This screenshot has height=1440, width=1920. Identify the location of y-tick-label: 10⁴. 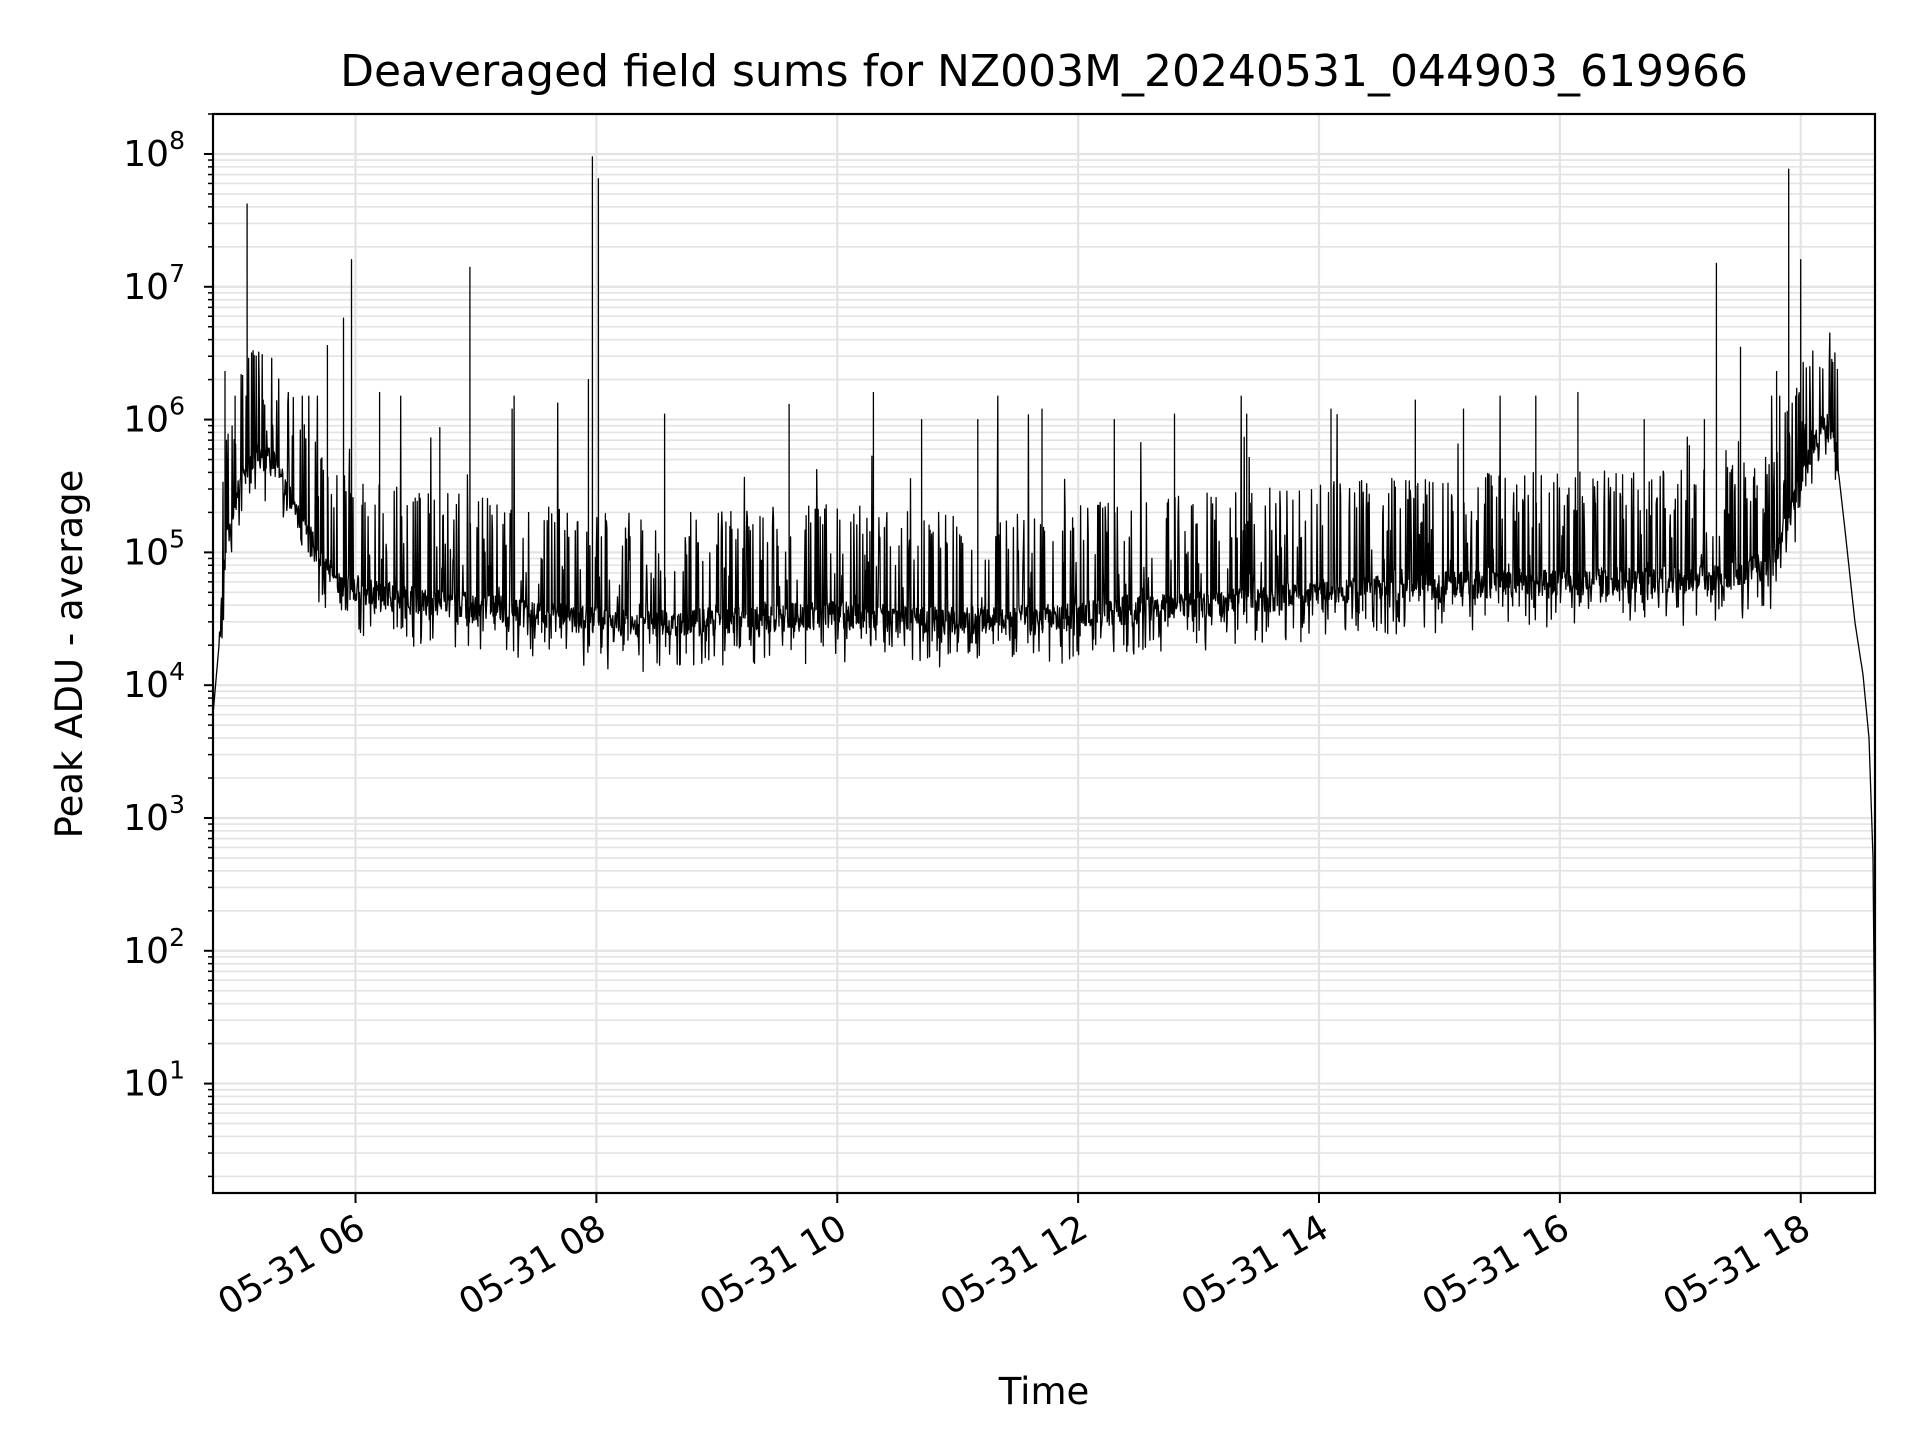
(154, 681).